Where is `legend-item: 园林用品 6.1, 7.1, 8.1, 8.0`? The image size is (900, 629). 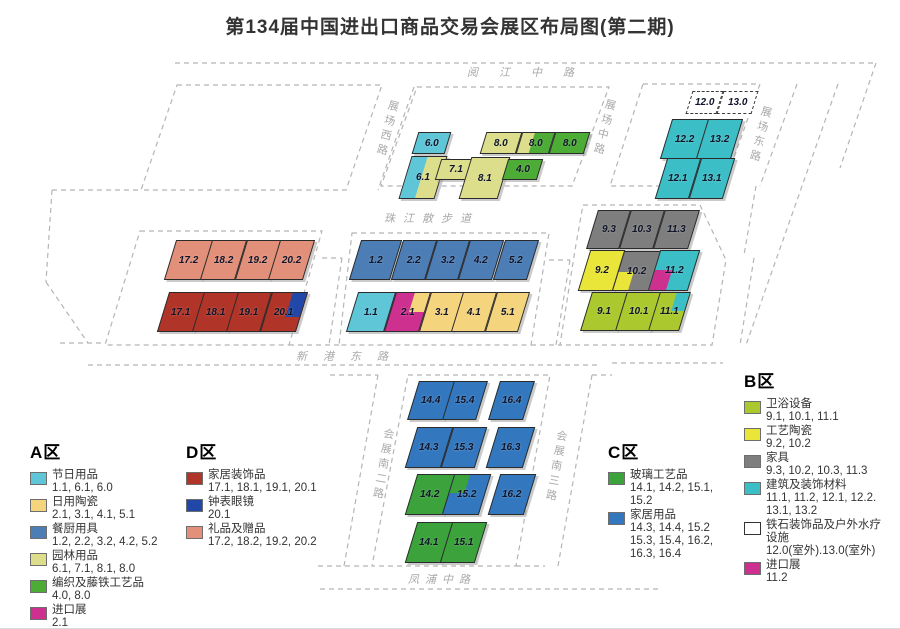 legend-item: 园林用品 6.1, 7.1, 8.1, 8.0 is located at coordinates (115, 563).